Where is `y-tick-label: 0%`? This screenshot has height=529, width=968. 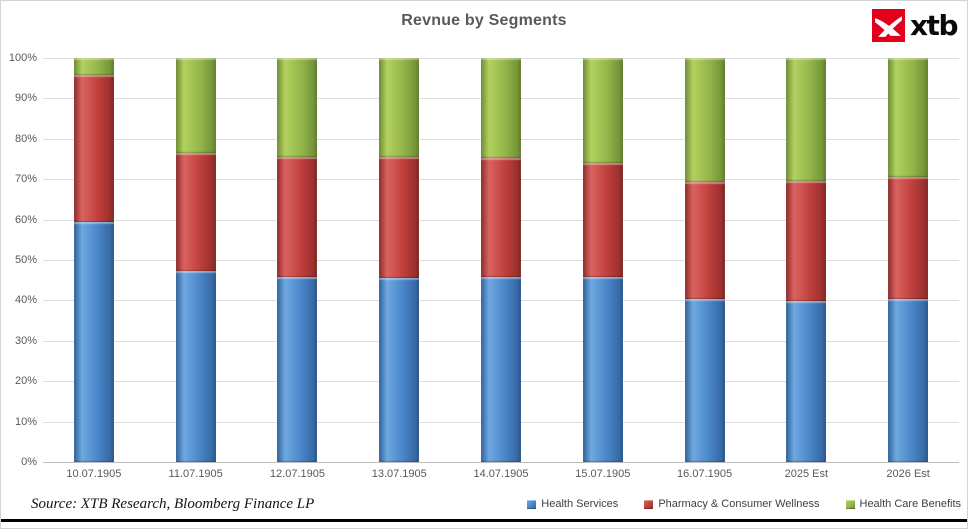 y-tick-label: 0% is located at coordinates (29, 462).